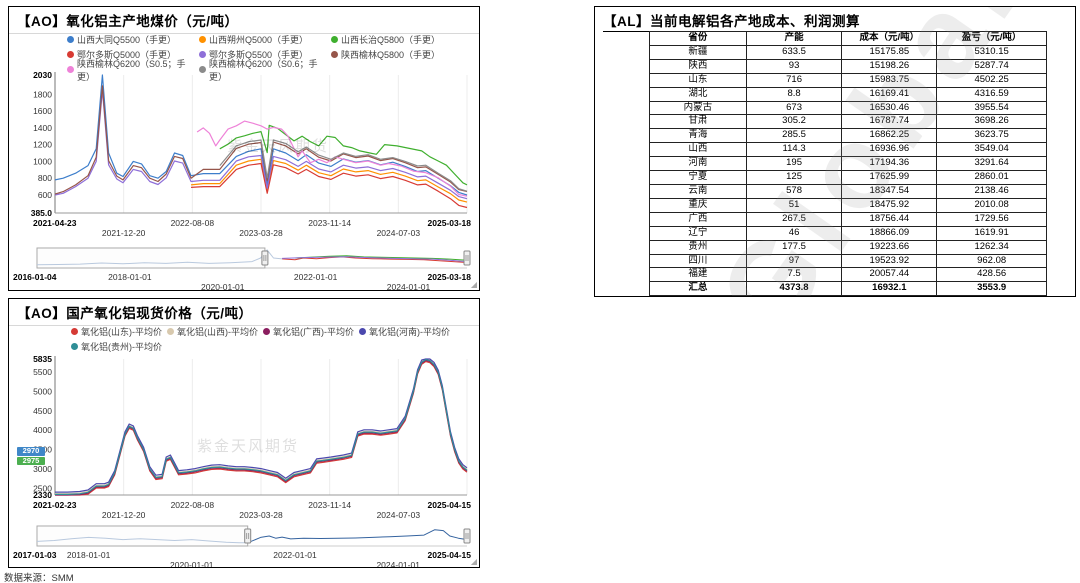 The height and width of the screenshot is (583, 1080). Describe the element at coordinates (42, 391) in the screenshot. I see `axis-label: 5000` at that location.